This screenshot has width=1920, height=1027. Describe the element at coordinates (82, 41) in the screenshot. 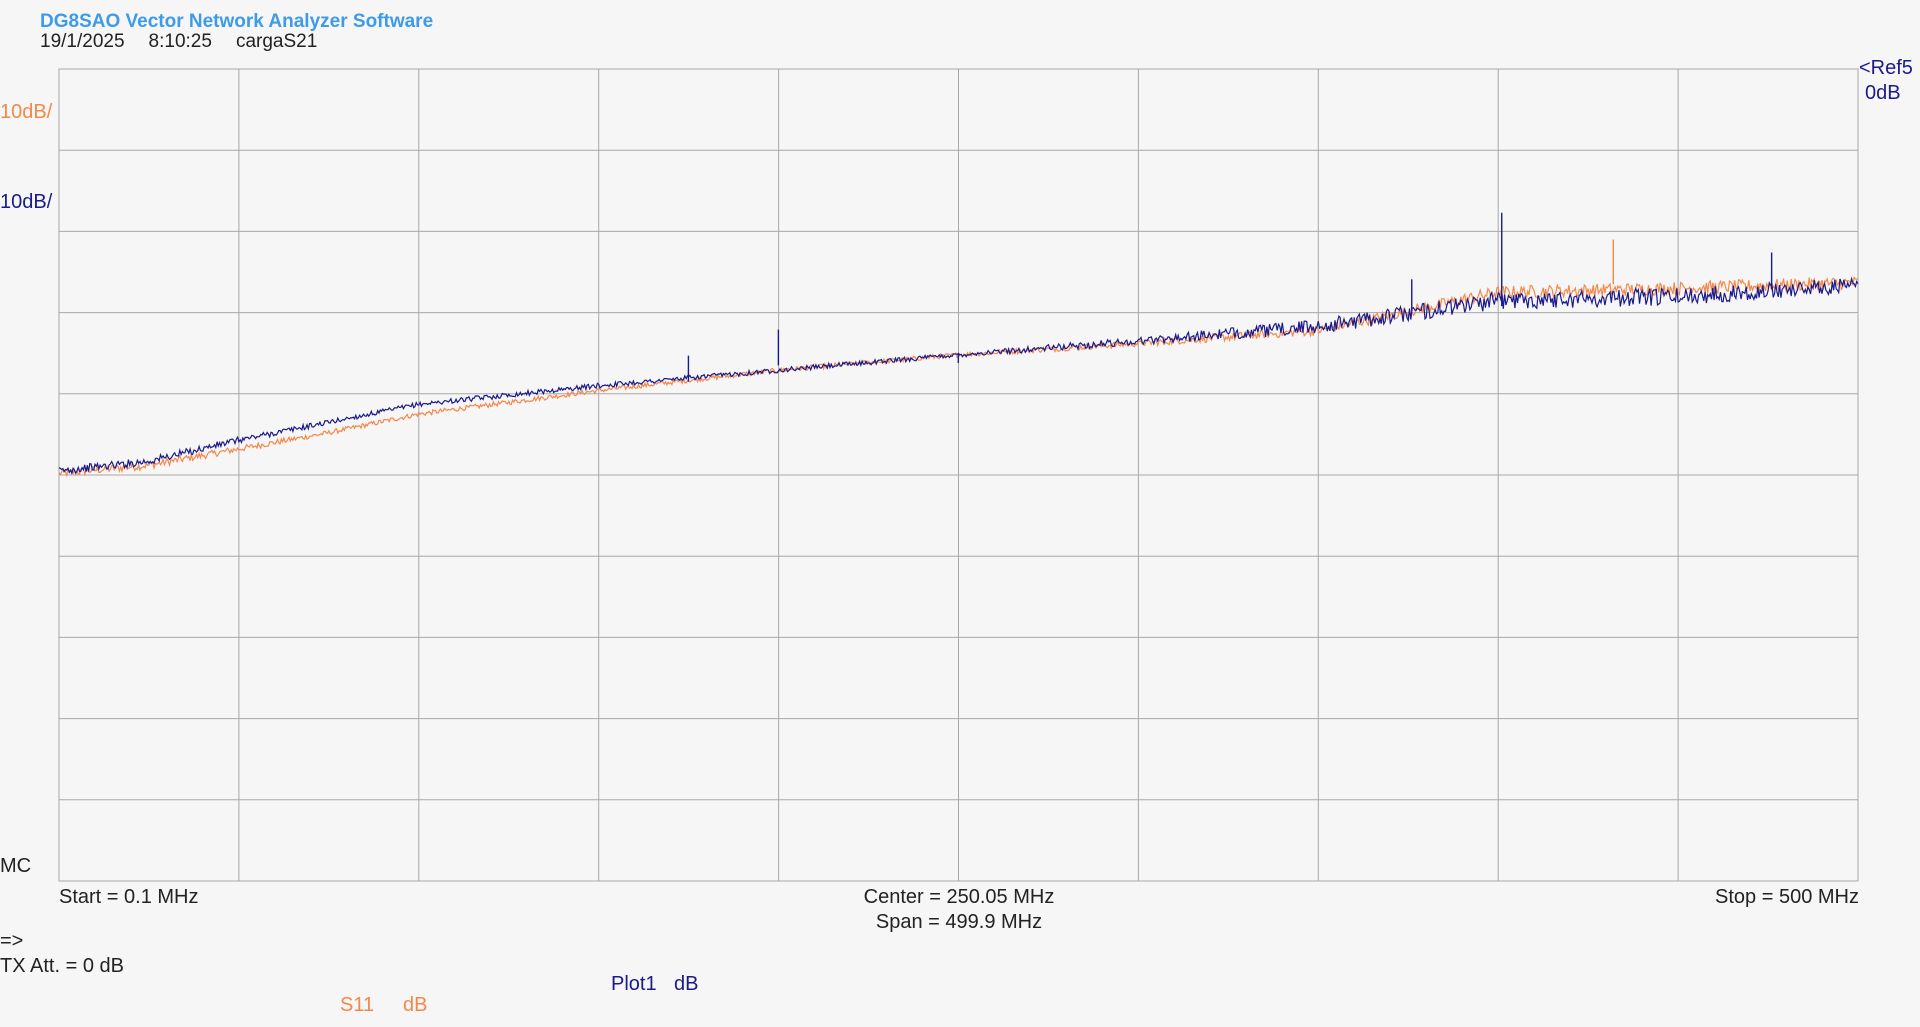

I see `measurement-date: 19/1/2025` at that location.